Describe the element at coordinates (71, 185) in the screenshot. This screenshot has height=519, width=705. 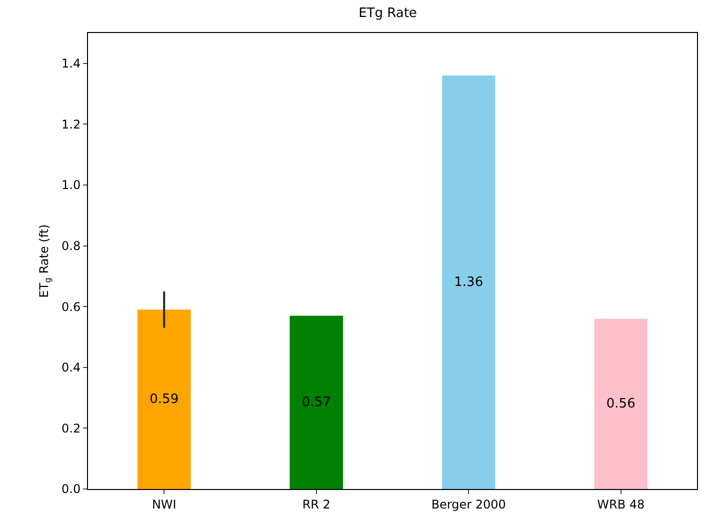
I see `y-tick-label: 1.0` at that location.